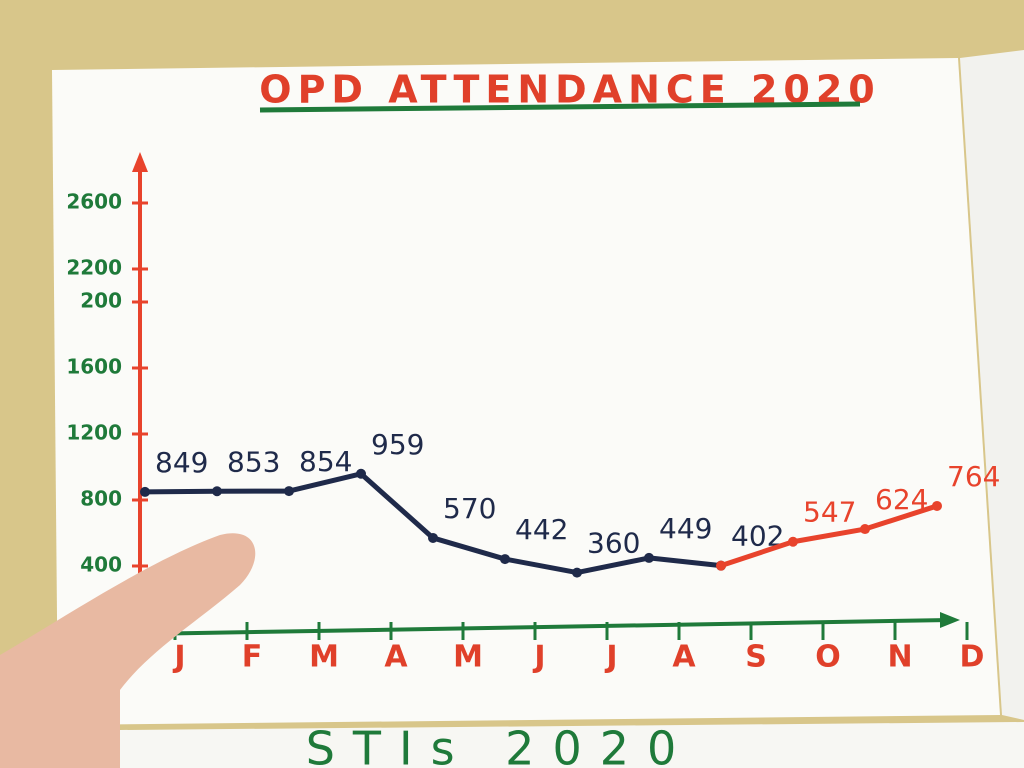  Describe the element at coordinates (613, 543) in the screenshot. I see `data-label: 360` at that location.